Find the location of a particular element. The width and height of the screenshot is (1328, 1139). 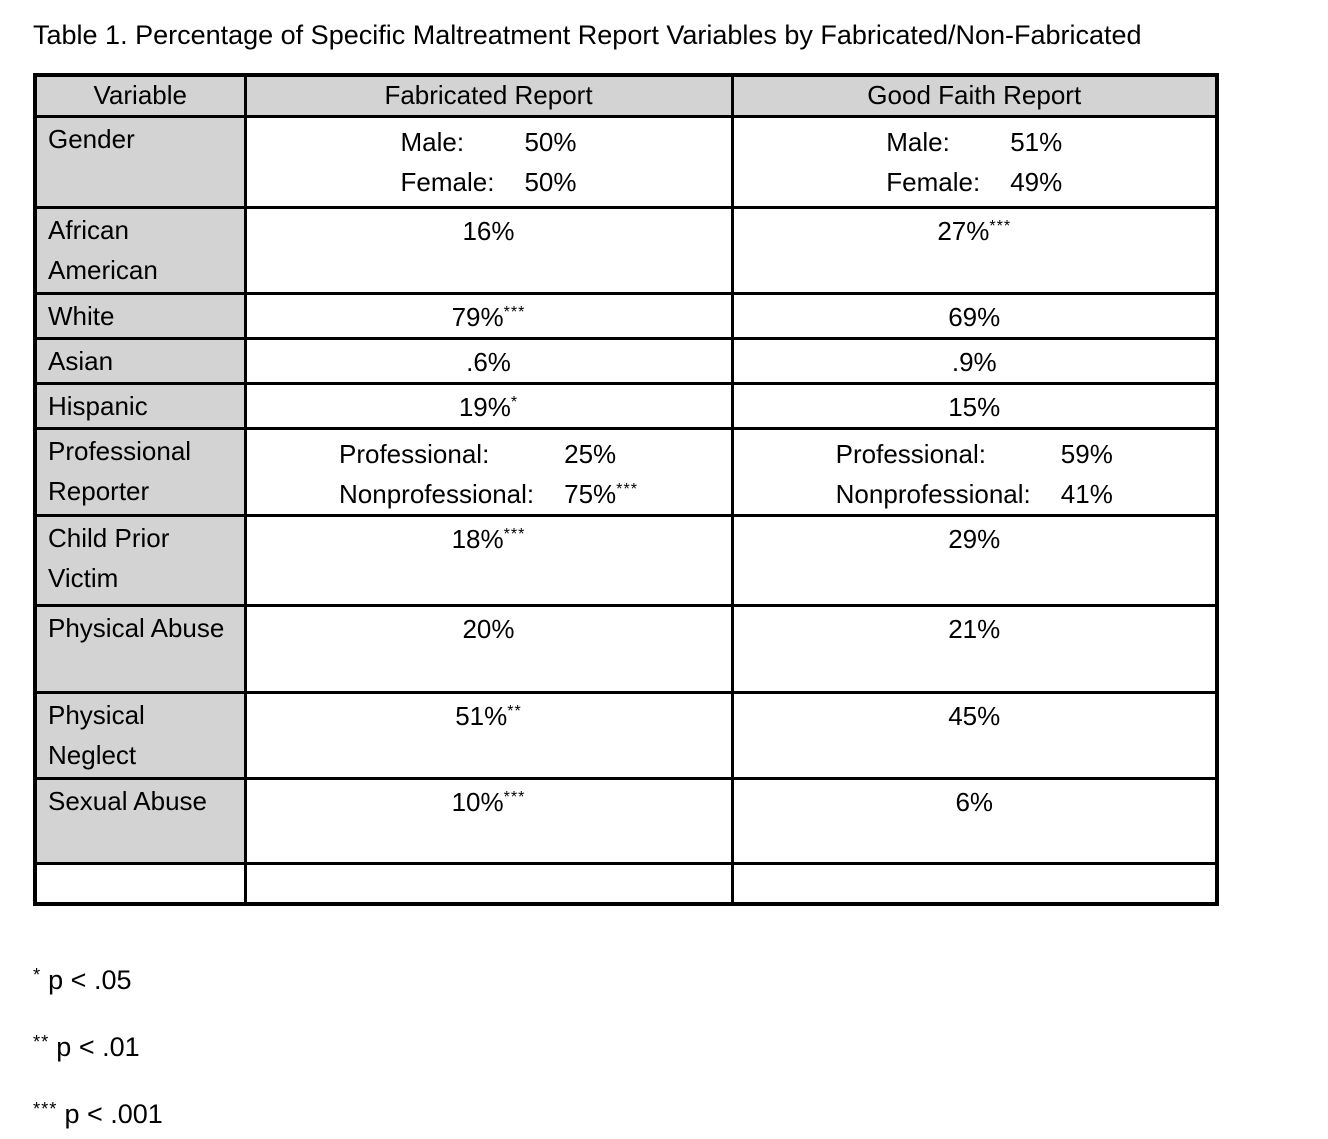

percentage-value: 19% is located at coordinates (484, 406).